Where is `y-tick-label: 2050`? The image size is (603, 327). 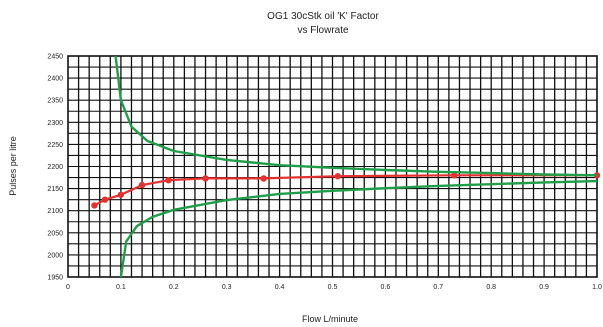 y-tick-label: 2050 is located at coordinates (55, 233).